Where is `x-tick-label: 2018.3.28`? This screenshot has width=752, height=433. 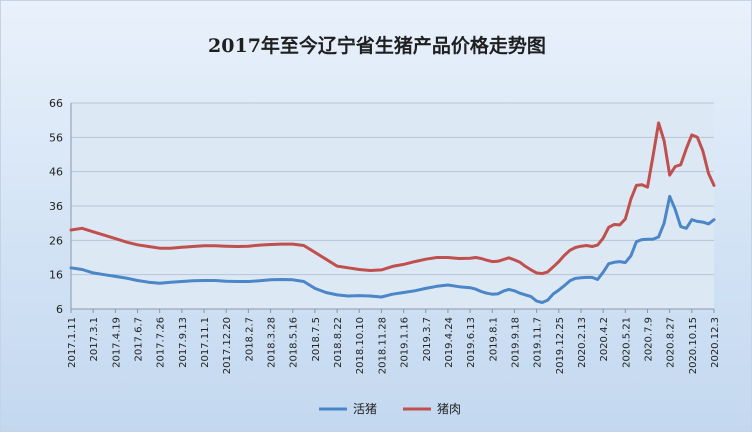
x-tick-label: 2018.3.28 is located at coordinates (272, 342).